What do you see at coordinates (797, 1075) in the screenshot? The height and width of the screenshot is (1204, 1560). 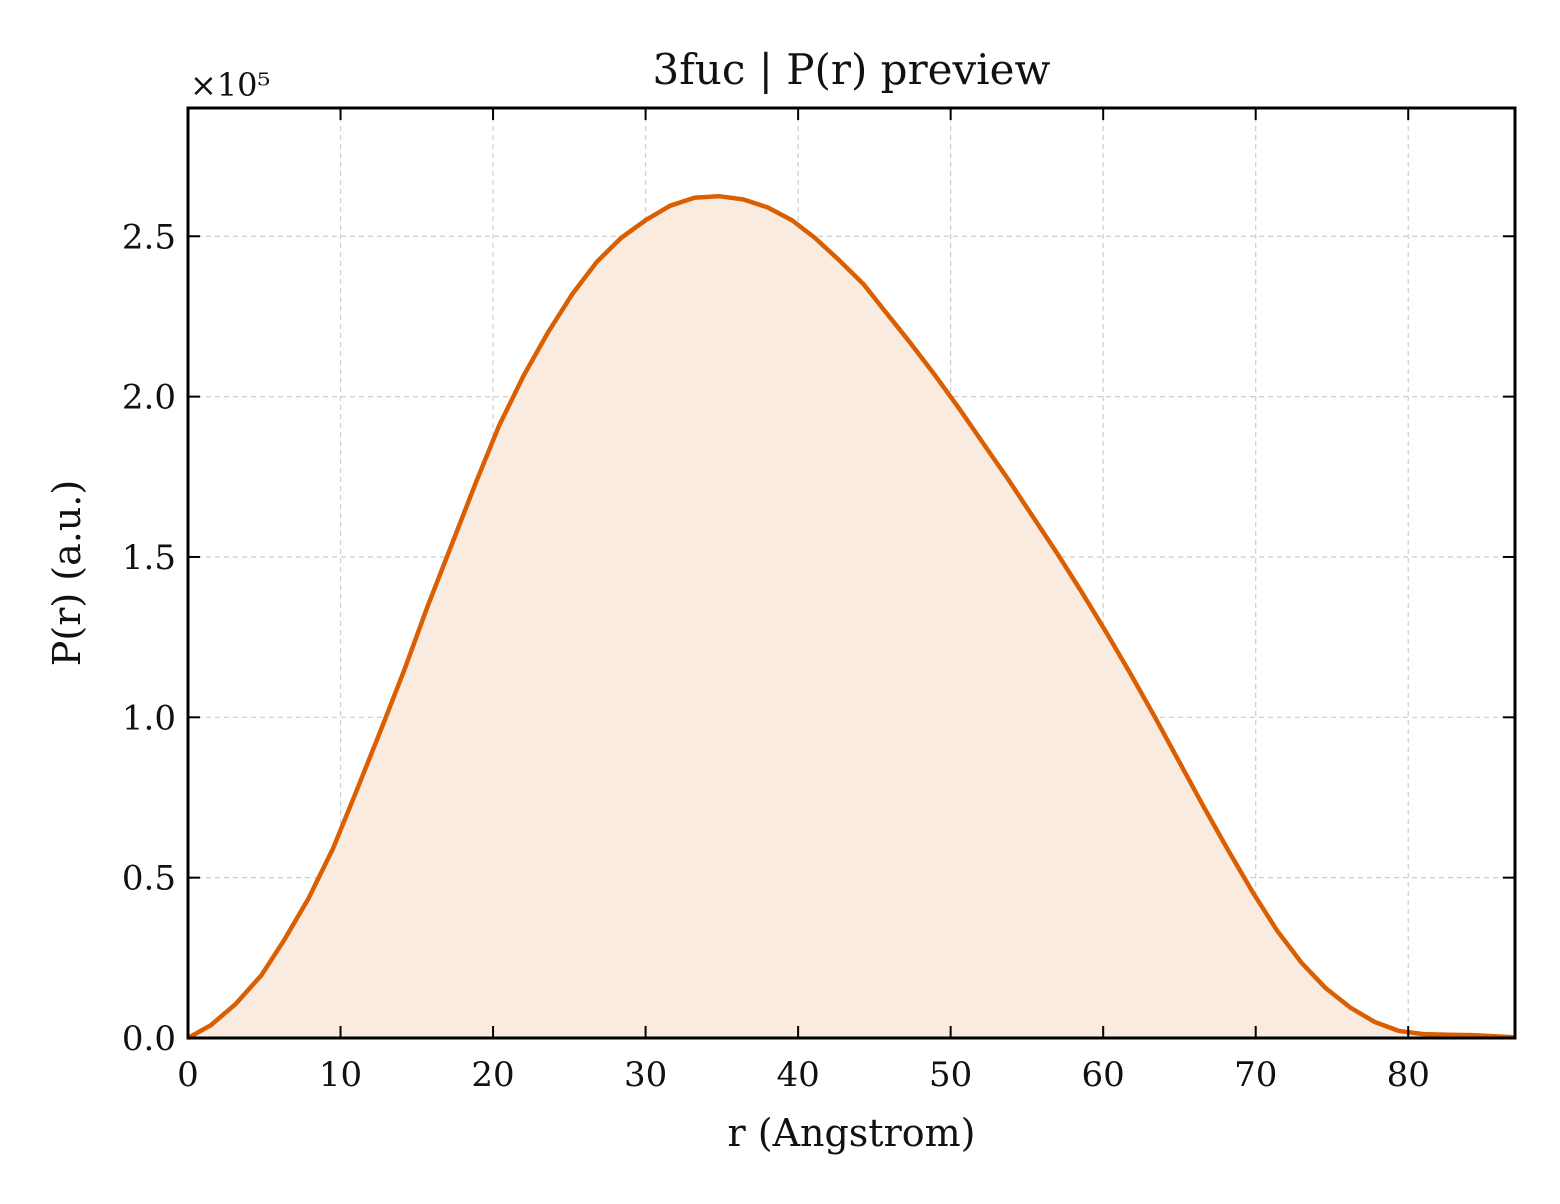 I see `x-tick-label: 40` at bounding box center [797, 1075].